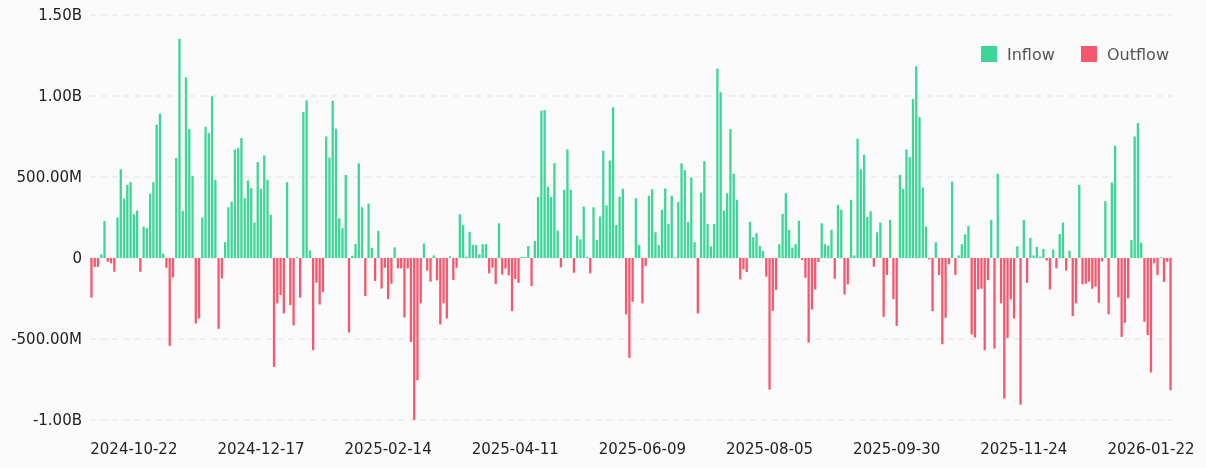 The height and width of the screenshot is (468, 1206). Describe the element at coordinates (1024, 449) in the screenshot. I see `x-tick-label: 2025-11-24` at that location.